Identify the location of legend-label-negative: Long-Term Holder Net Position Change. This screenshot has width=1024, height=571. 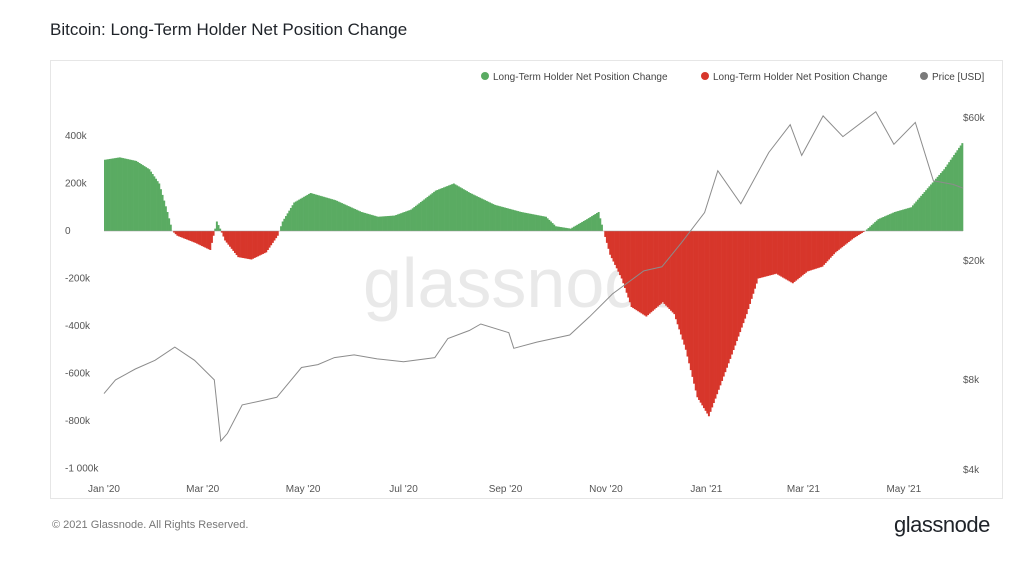
(800, 77).